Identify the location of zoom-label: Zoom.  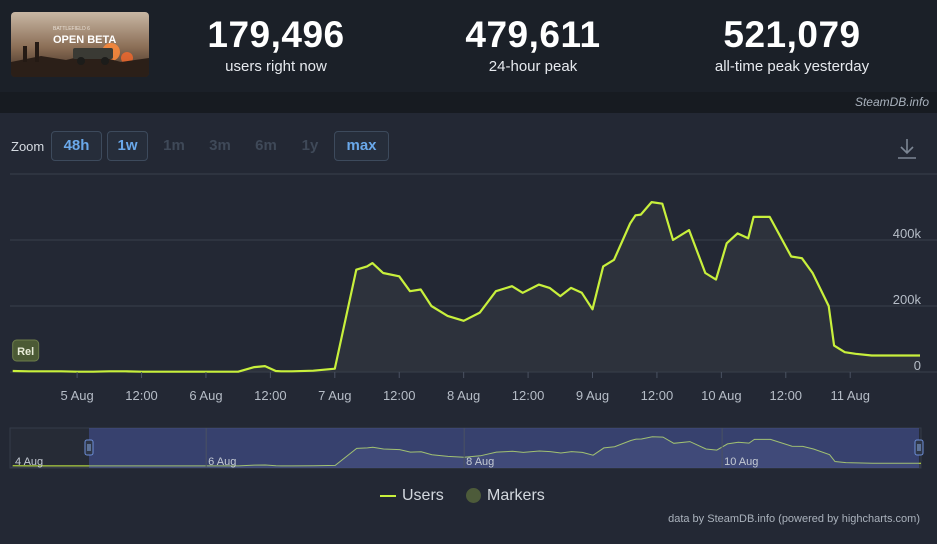
(28, 146).